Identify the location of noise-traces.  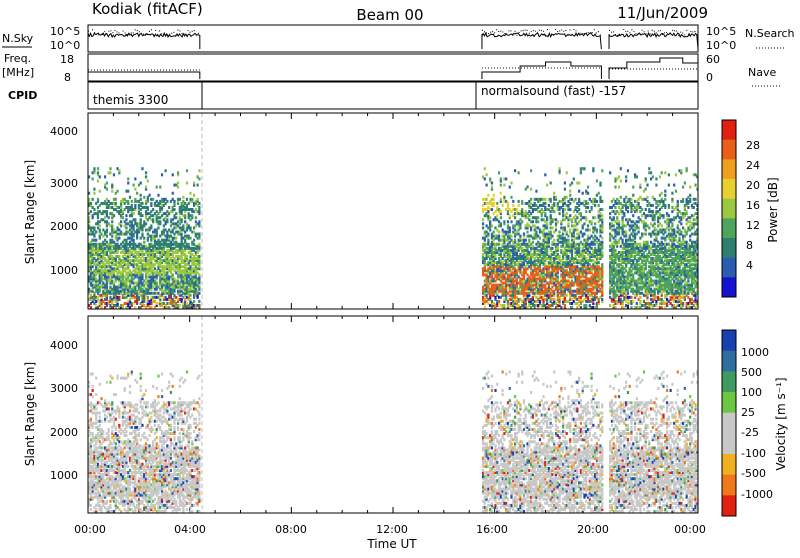
(393, 39).